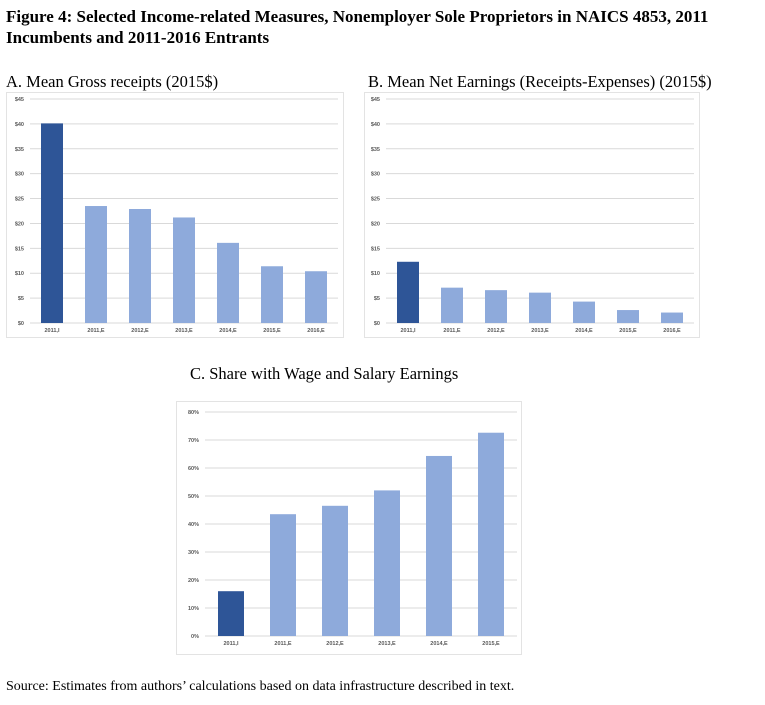  What do you see at coordinates (193, 525) in the screenshot?
I see `y-tick-label: 40%` at bounding box center [193, 525].